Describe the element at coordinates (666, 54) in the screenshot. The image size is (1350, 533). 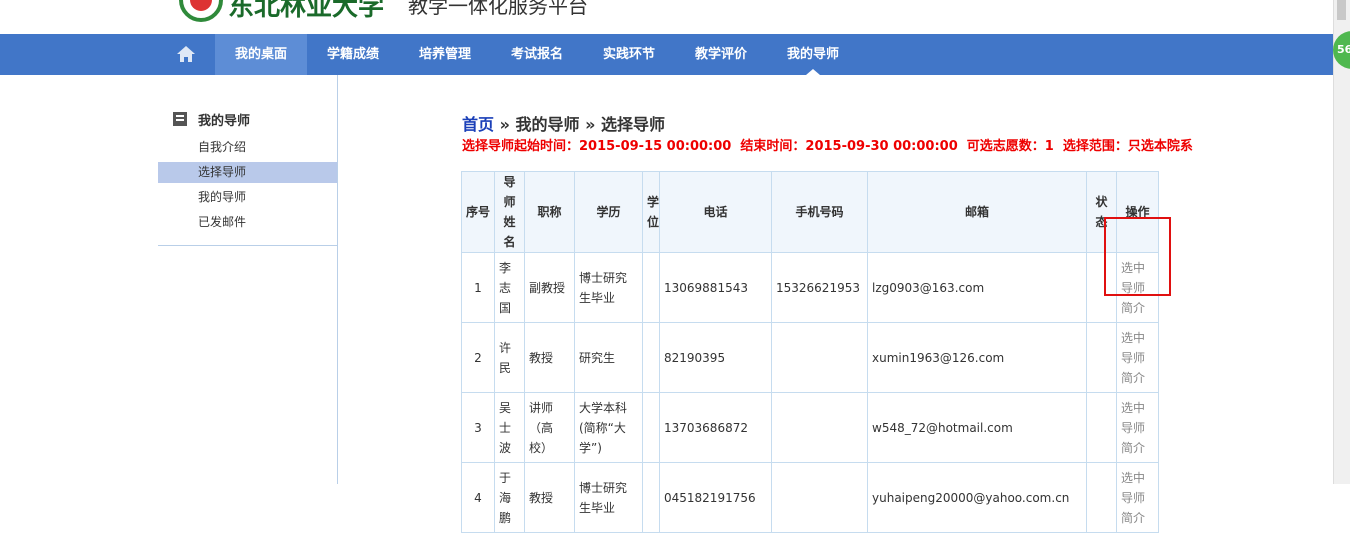
I see `nav-bar: 我的桌面 学籍成绩 培养管理 考试报名 实践环节 教学评价 我的导师` at that location.